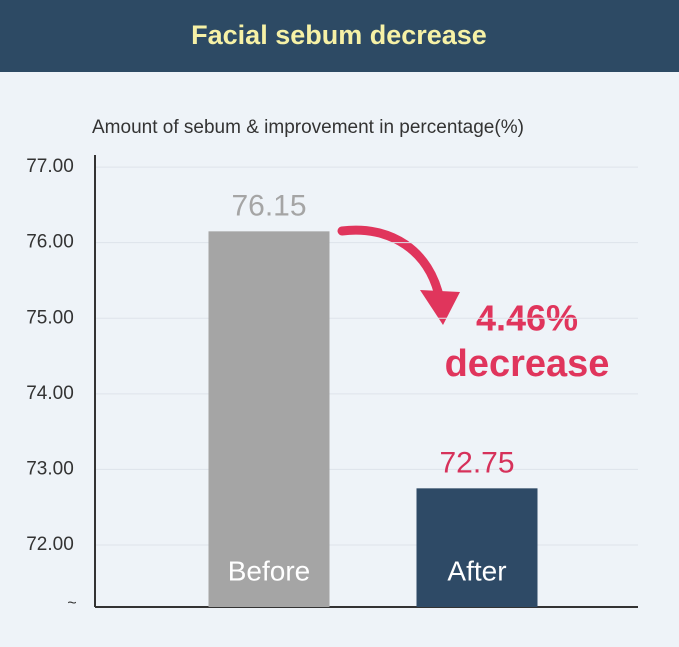 The width and height of the screenshot is (679, 647). I want to click on y-tick-label: 76.00, so click(50, 242).